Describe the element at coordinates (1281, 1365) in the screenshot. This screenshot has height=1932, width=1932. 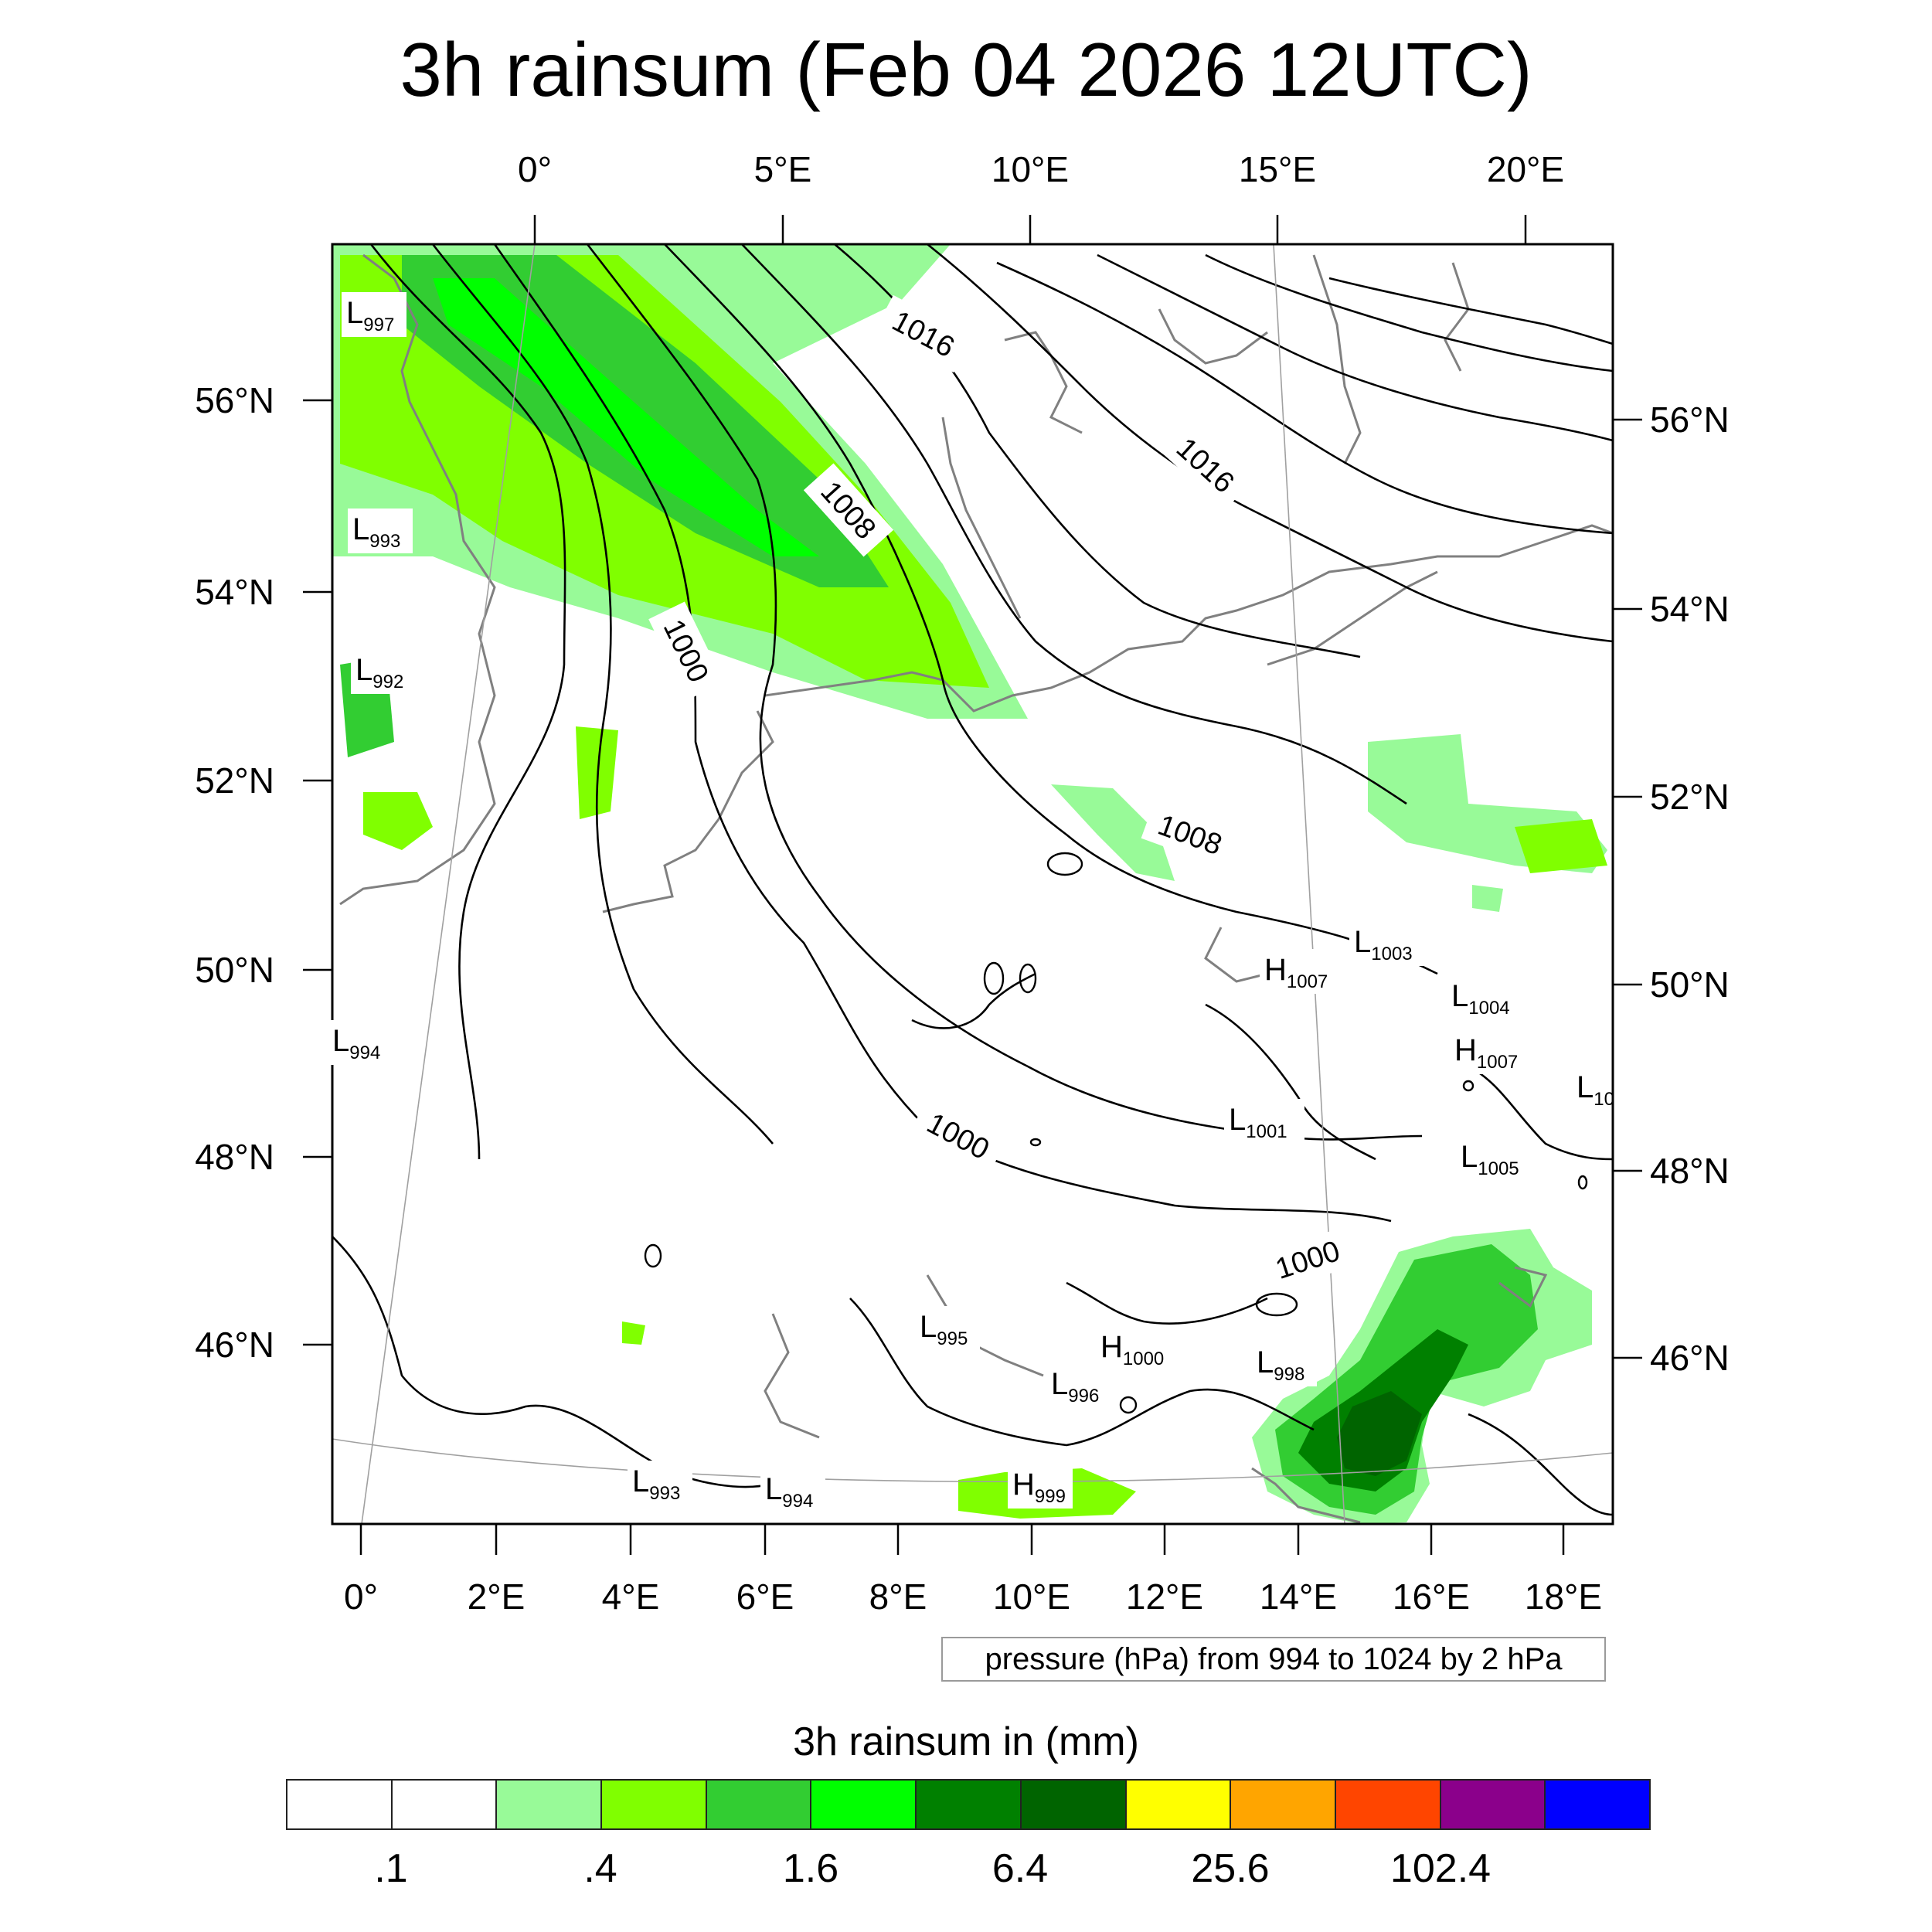
I see `svg-text: L998` at that location.